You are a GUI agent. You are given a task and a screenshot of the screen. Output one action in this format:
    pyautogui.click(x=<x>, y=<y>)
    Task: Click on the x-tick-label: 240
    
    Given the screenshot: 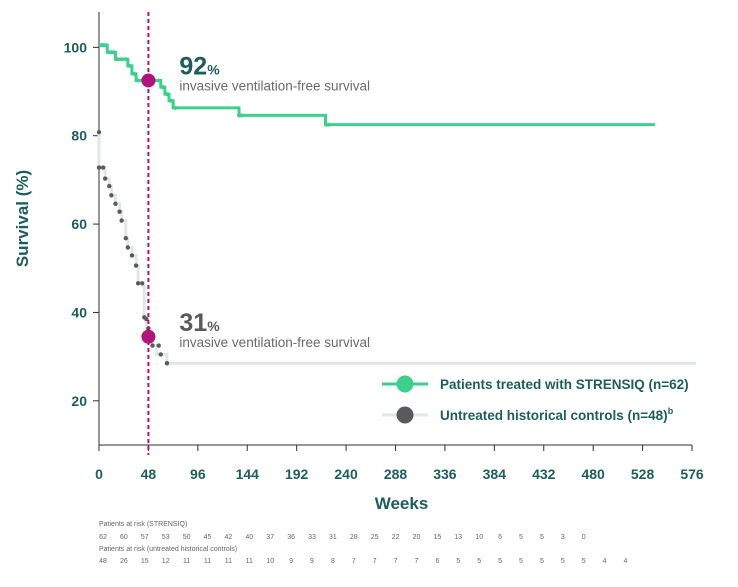 What is the action you would take?
    pyautogui.click(x=346, y=474)
    